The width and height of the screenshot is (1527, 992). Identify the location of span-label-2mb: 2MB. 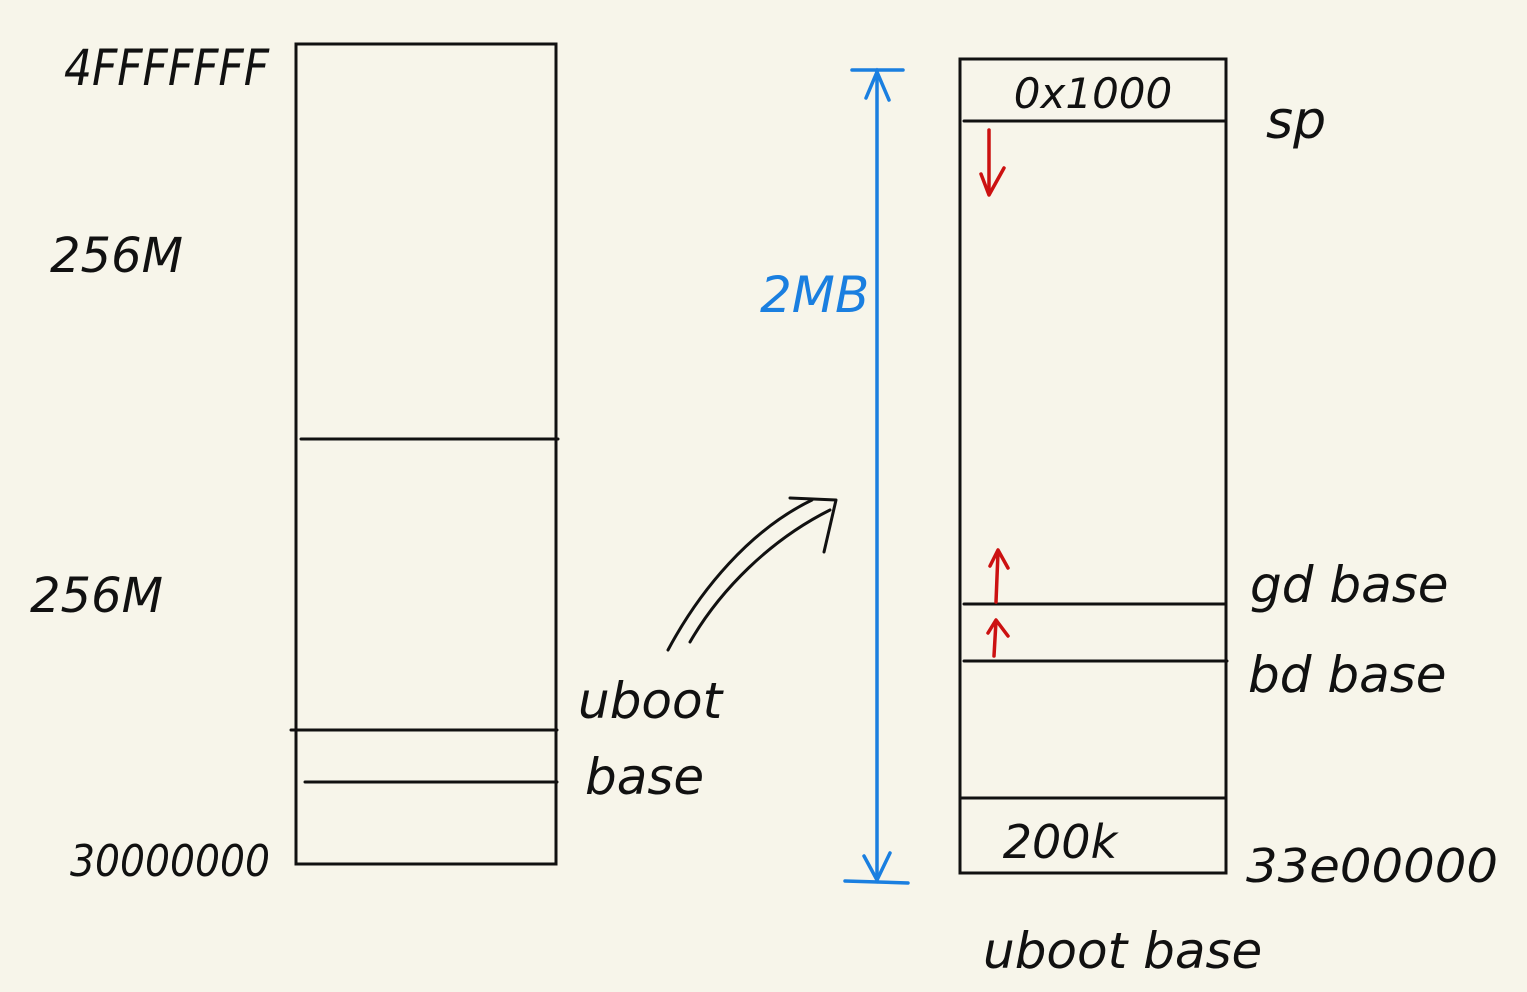
(814, 295).